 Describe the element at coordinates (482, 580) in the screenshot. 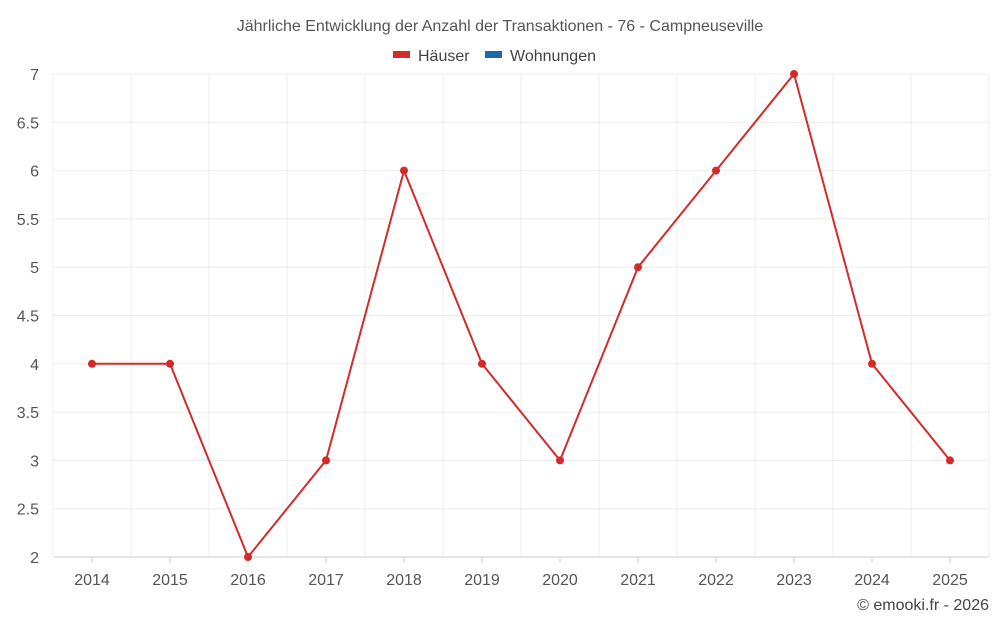

I see `x-tick-label: 2019` at that location.